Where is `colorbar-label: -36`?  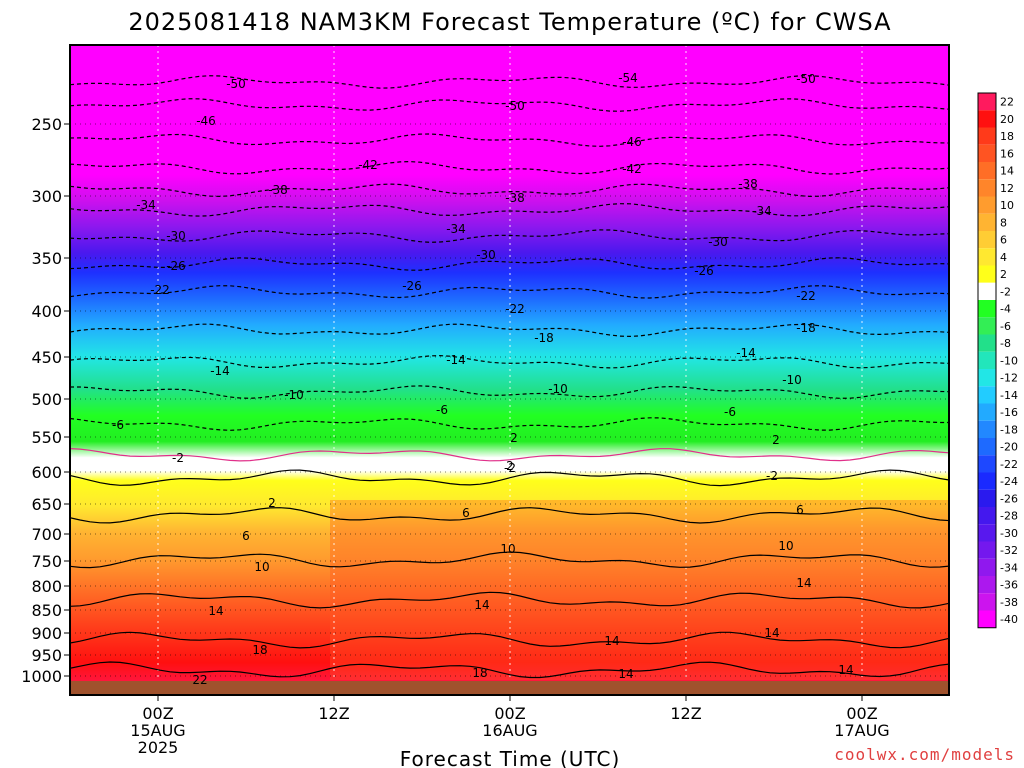
colorbar-label: -36 is located at coordinates (1009, 585).